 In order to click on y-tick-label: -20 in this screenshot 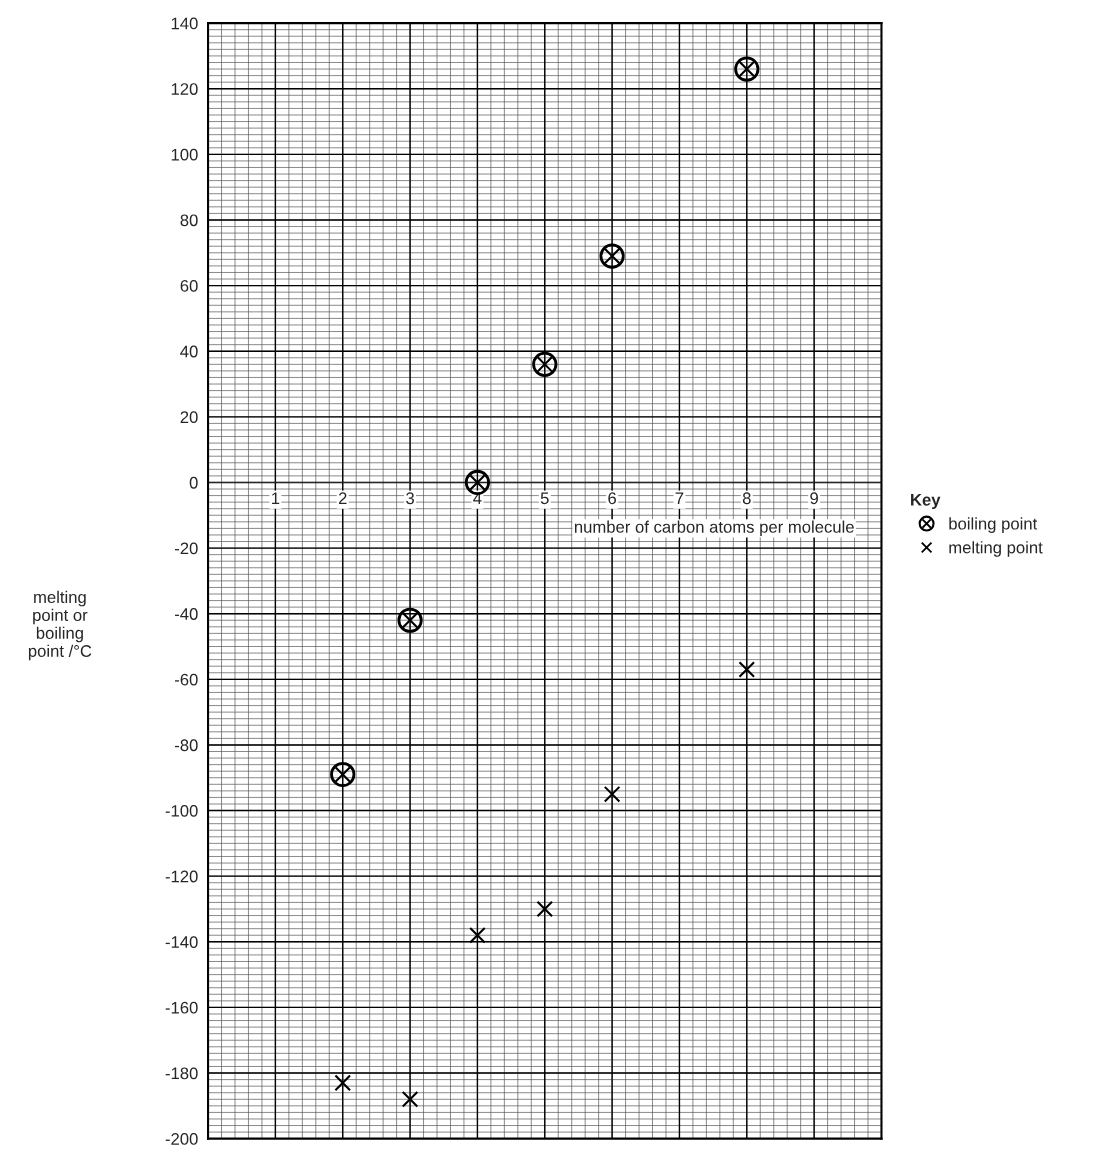, I will do `click(186, 548)`.